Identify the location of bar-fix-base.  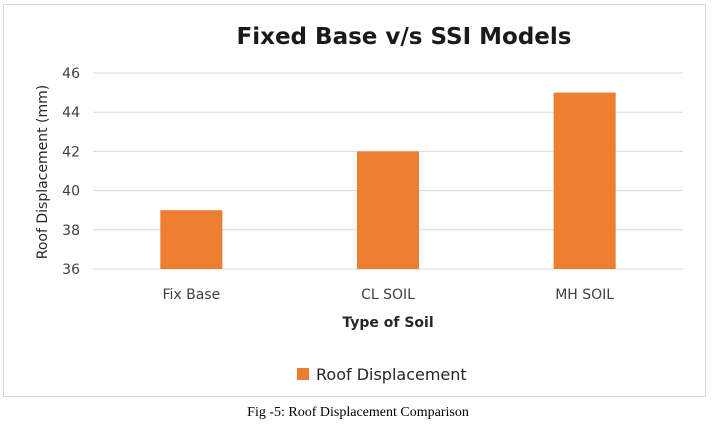
(191, 239).